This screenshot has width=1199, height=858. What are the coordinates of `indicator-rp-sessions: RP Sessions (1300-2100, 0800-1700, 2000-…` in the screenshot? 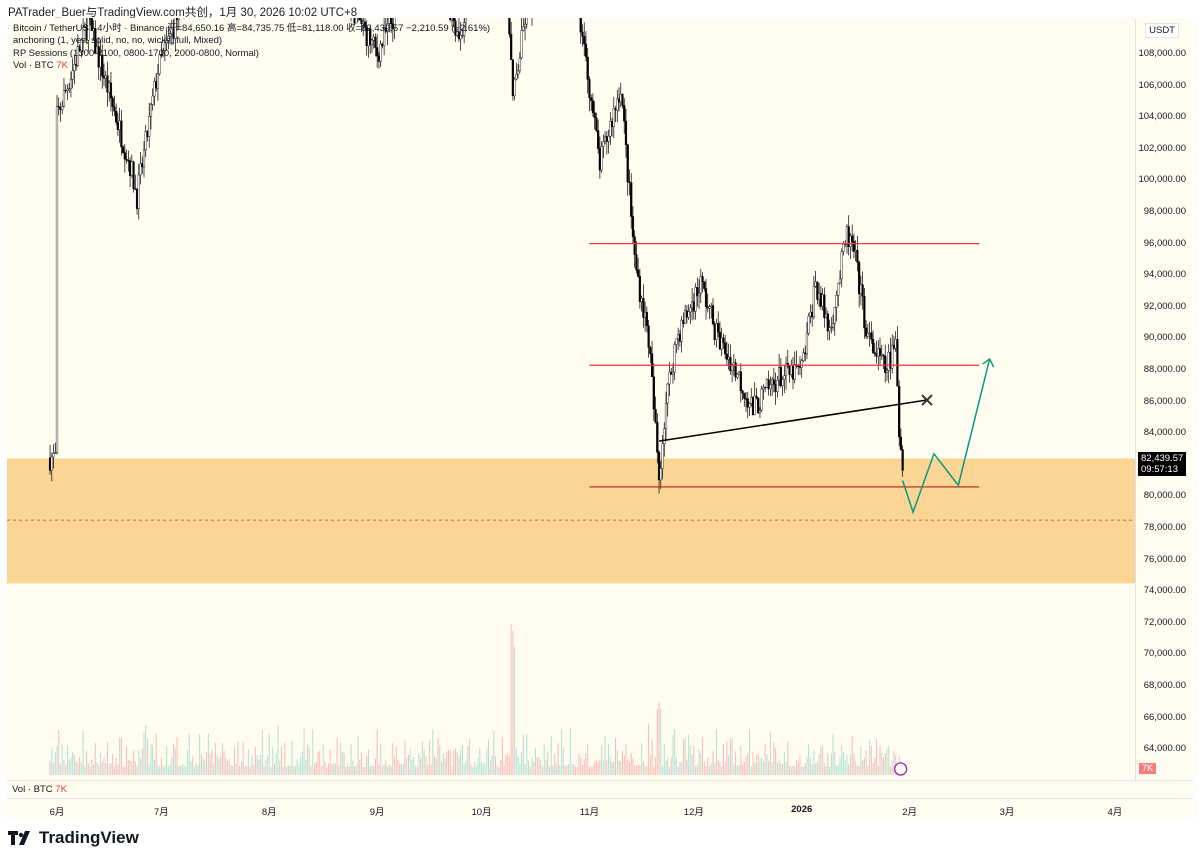 It's located at (136, 53).